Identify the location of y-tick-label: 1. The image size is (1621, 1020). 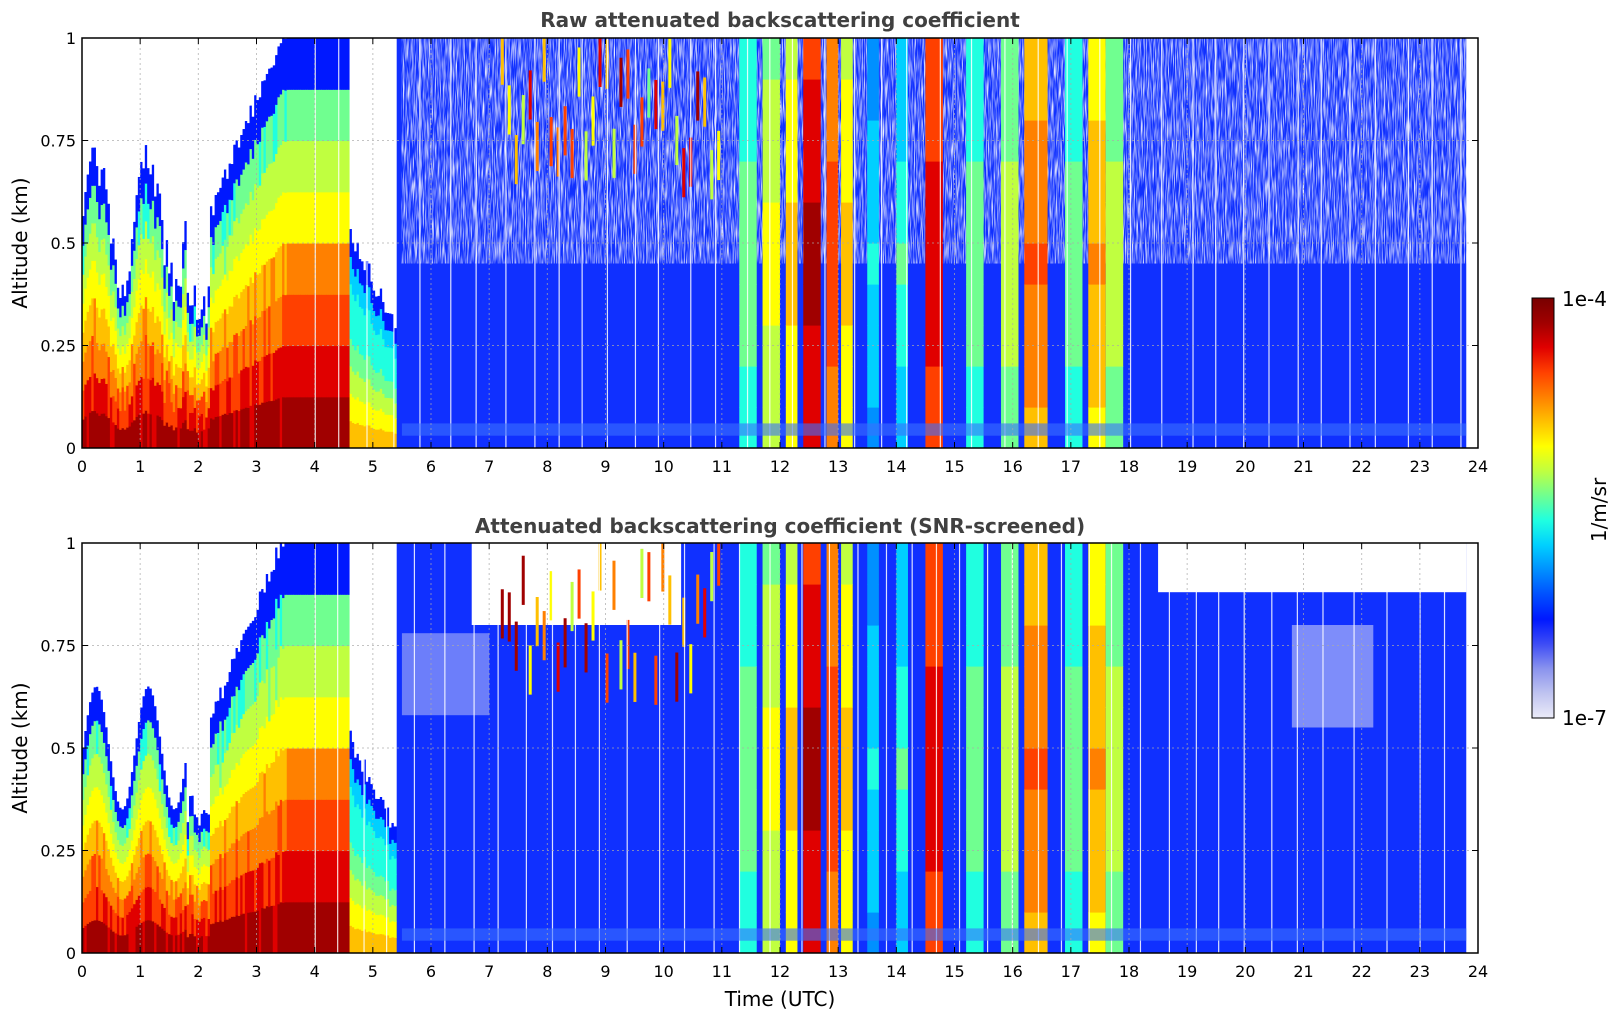
(71, 38).